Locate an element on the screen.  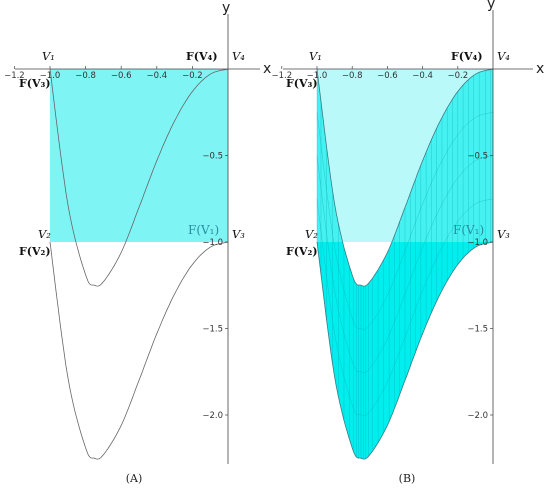
panel-caption: (A) is located at coordinates (134, 478).